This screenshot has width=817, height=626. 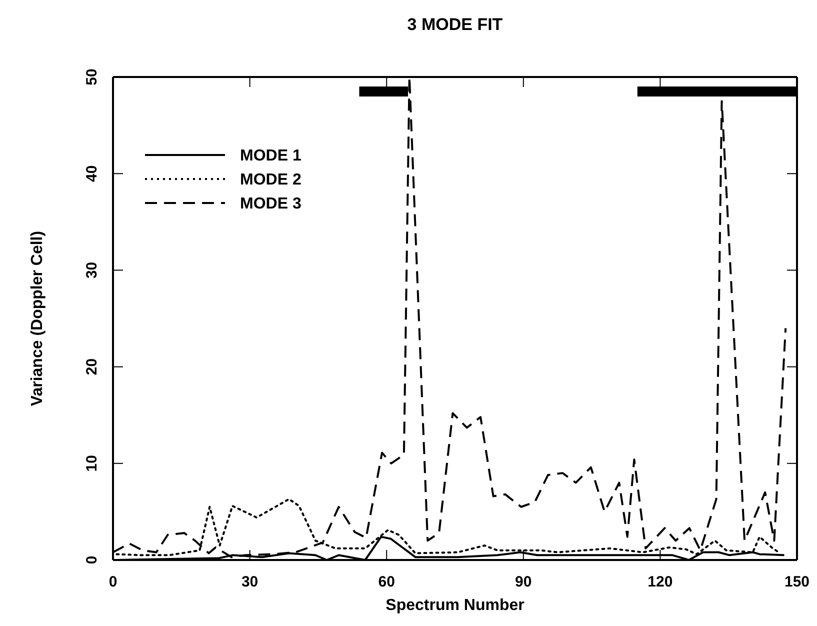 What do you see at coordinates (91, 270) in the screenshot?
I see `y-tick-label: 30` at bounding box center [91, 270].